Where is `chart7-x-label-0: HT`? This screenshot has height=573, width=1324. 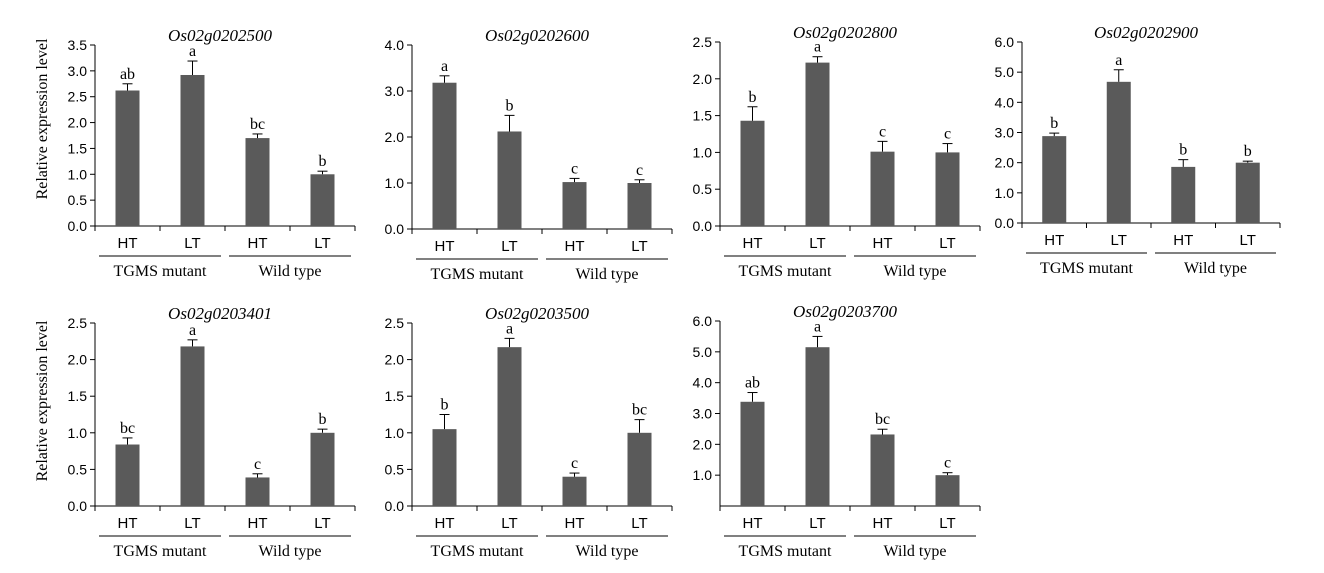
chart7-x-label-0: HT is located at coordinates (753, 523).